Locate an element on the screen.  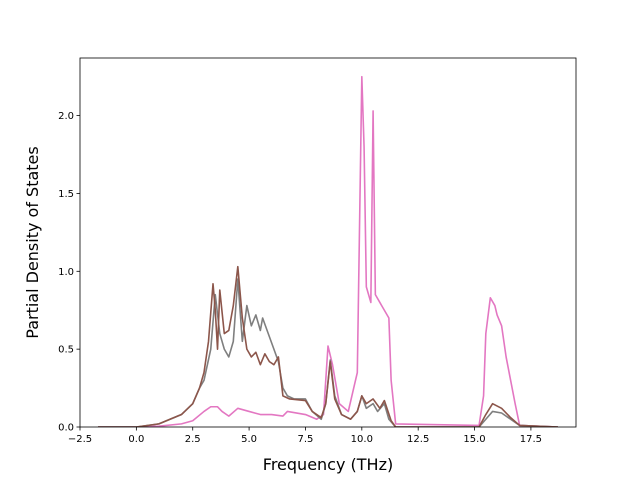
x-tick-label: 10.0 is located at coordinates (362, 439).